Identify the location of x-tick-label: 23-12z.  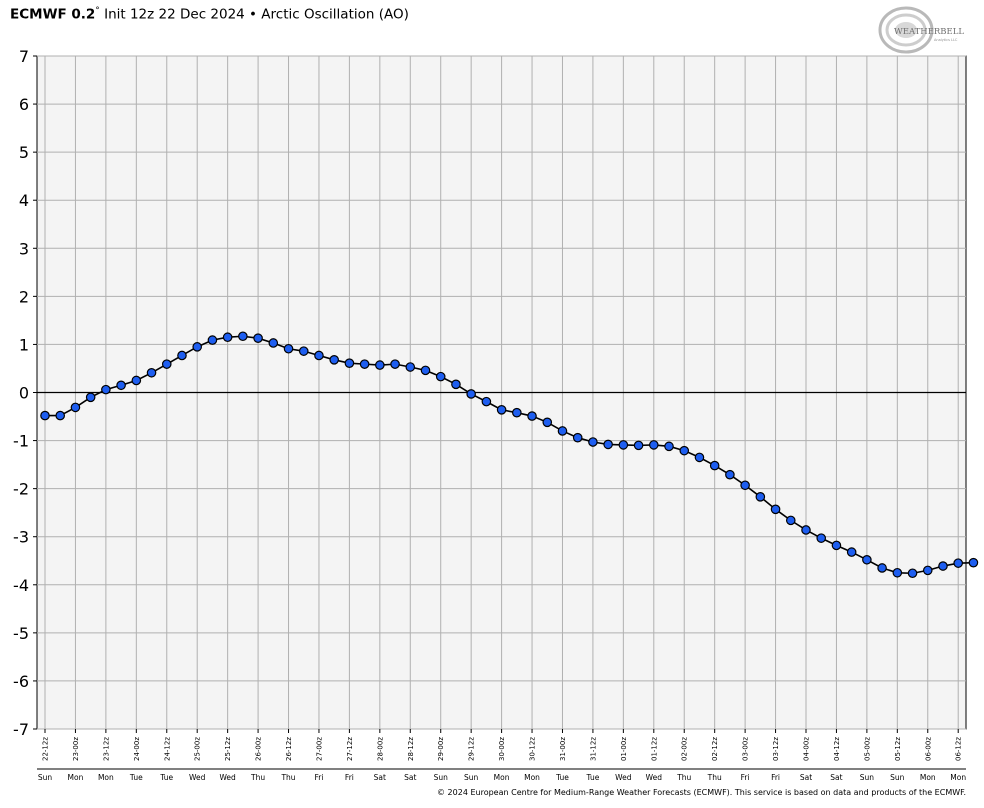
(106, 749).